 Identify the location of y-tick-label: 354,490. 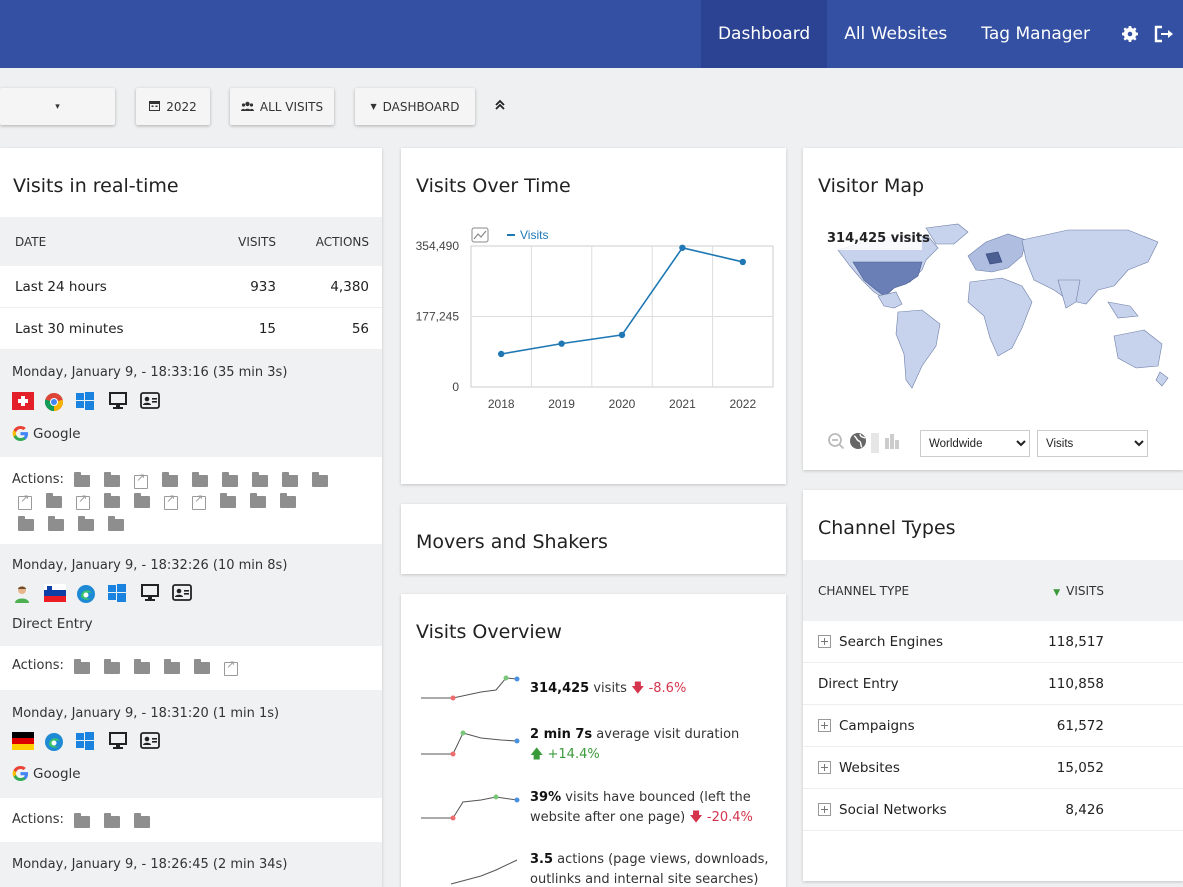
(438, 246).